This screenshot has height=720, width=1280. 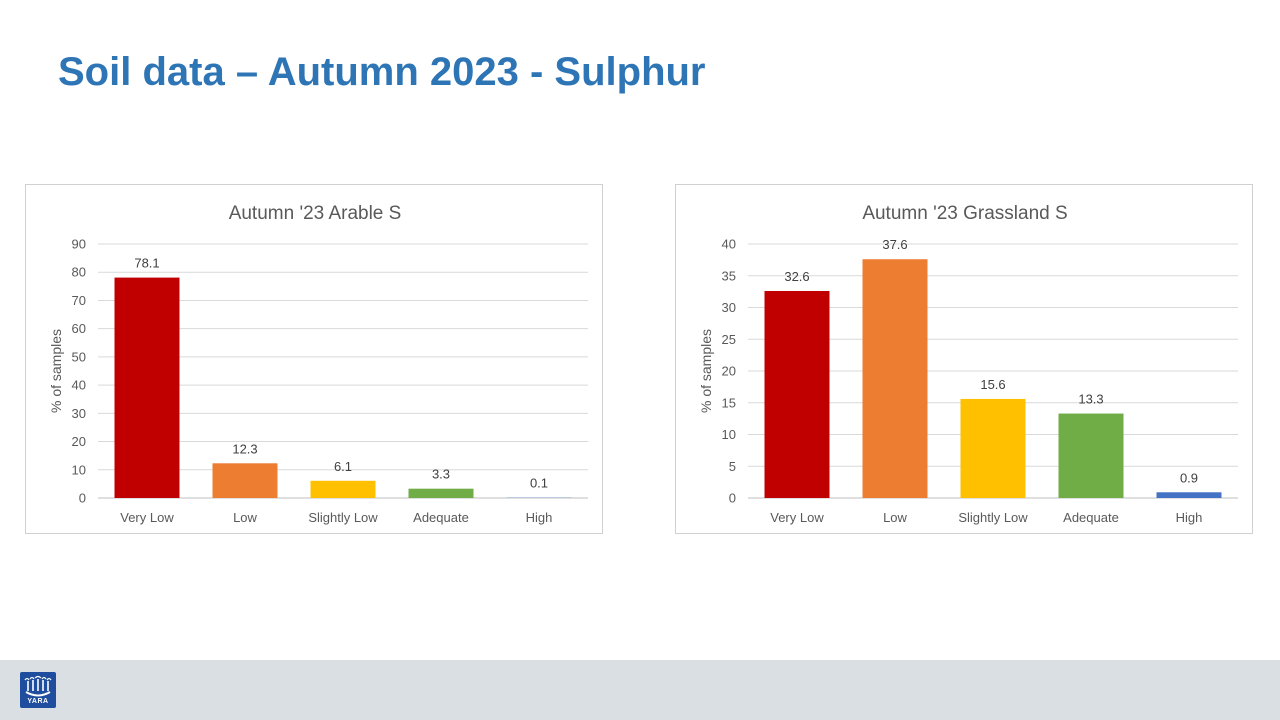 I want to click on grassland-y-tick-label: 25, so click(x=729, y=339).